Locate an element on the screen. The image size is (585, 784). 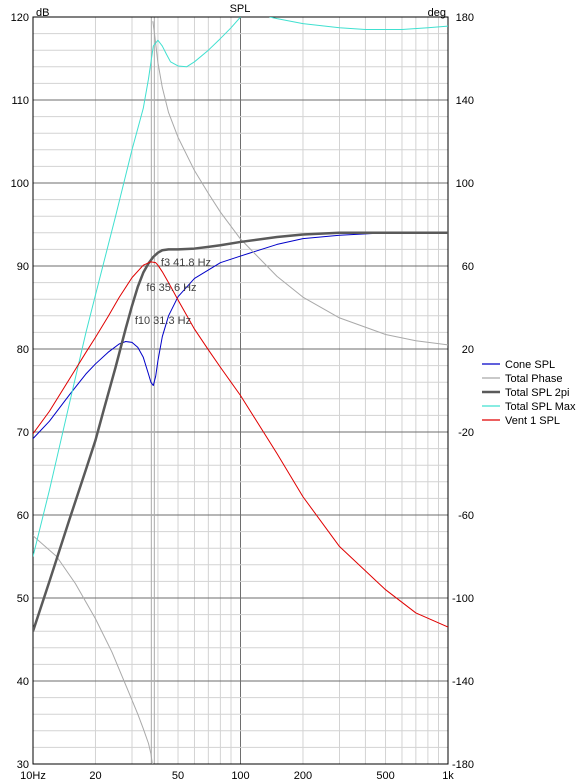
x-tick-label: 500 is located at coordinates (385, 776).